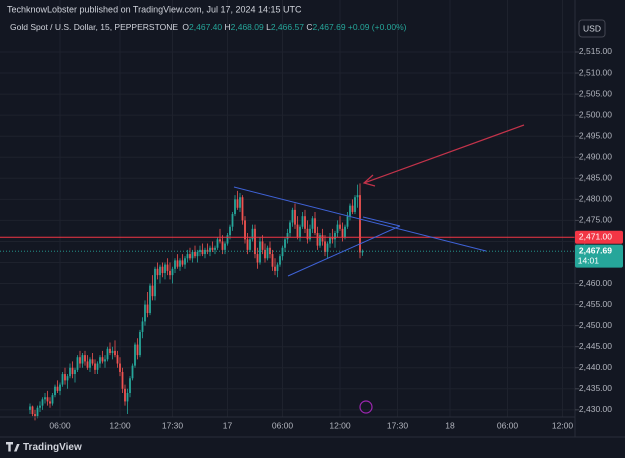 Image resolution: width=625 pixels, height=458 pixels. Describe the element at coordinates (381, 221) in the screenshot. I see `triangle-apex` at that location.